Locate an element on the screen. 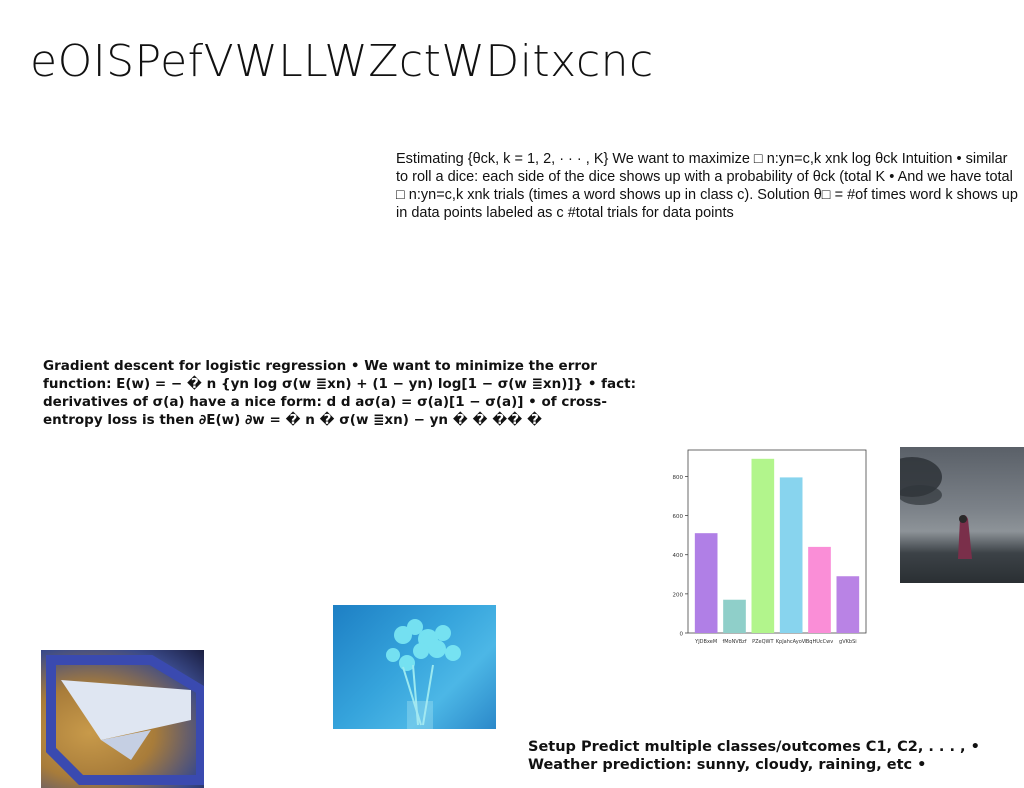 The image size is (1024, 788). flowers-photo is located at coordinates (414, 667).